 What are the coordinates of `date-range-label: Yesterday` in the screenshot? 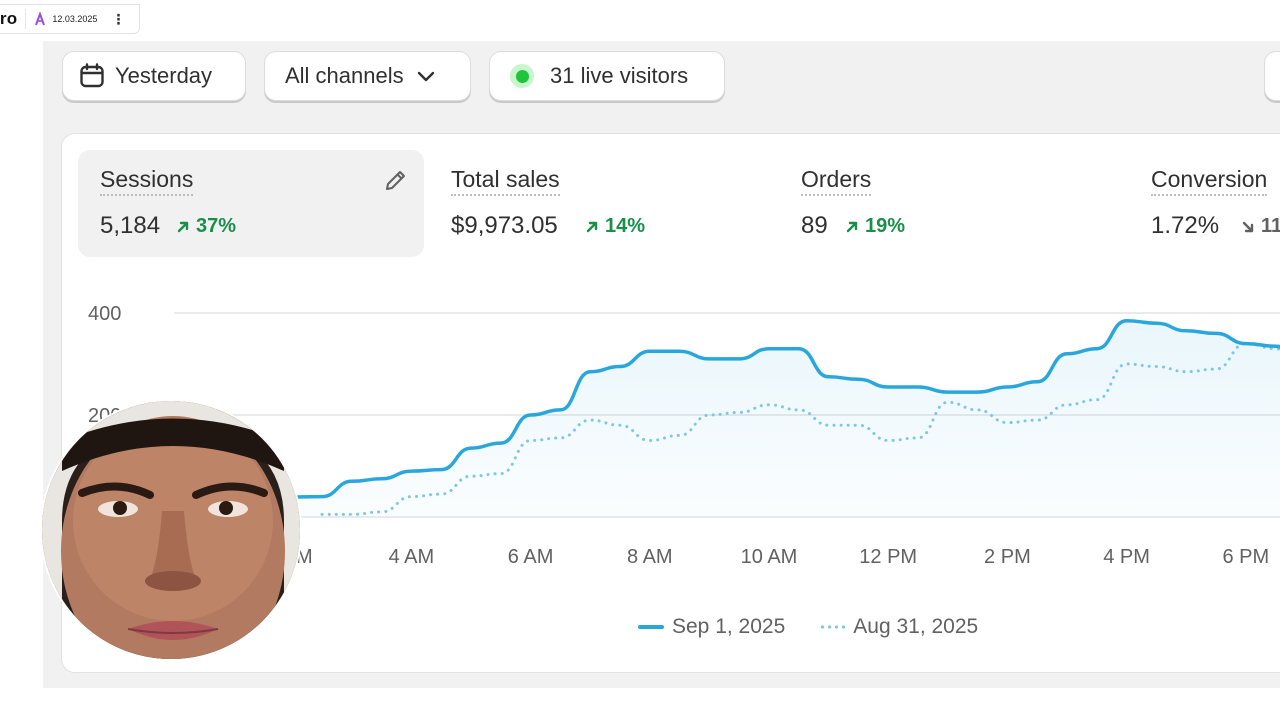 It's located at (164, 75).